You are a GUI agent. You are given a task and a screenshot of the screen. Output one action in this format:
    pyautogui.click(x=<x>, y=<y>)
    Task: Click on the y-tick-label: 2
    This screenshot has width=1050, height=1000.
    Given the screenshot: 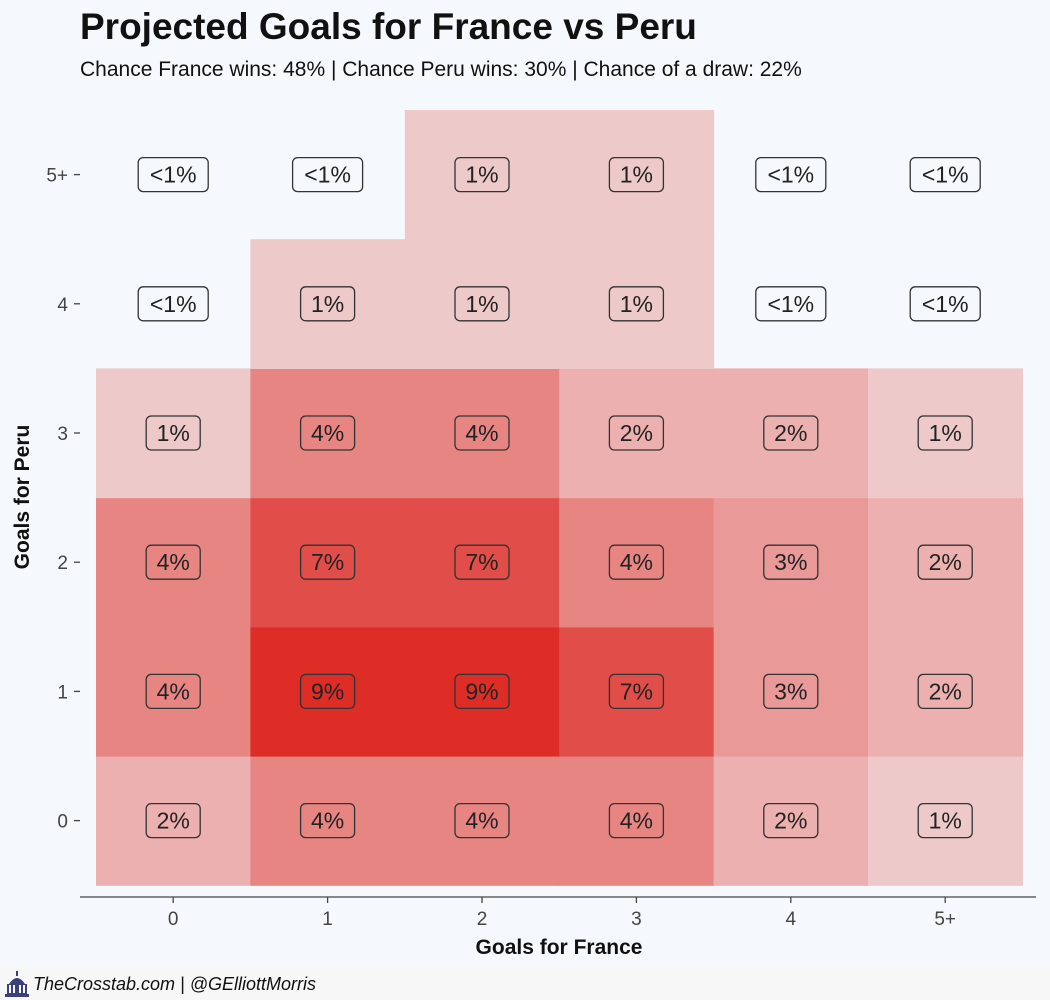 What is the action you would take?
    pyautogui.click(x=62, y=563)
    